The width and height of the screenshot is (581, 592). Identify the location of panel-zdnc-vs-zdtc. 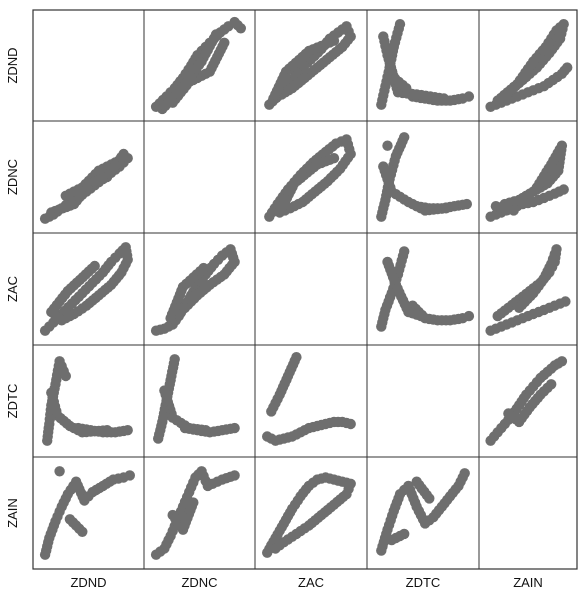
(424, 177).